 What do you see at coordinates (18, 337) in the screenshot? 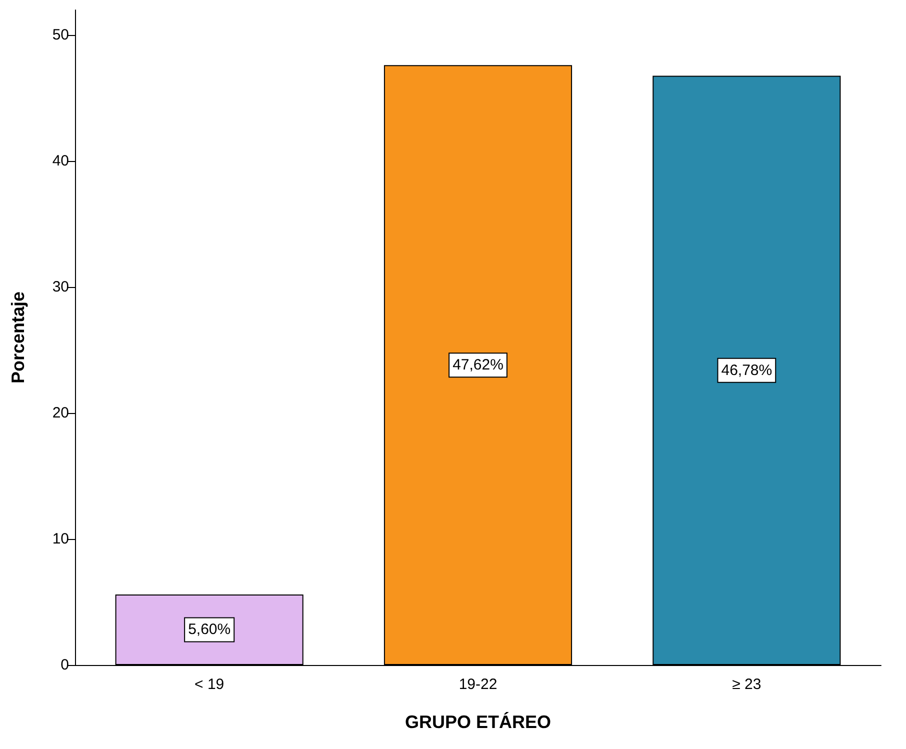
I see `y-axis-title: Porcentaje` at bounding box center [18, 337].